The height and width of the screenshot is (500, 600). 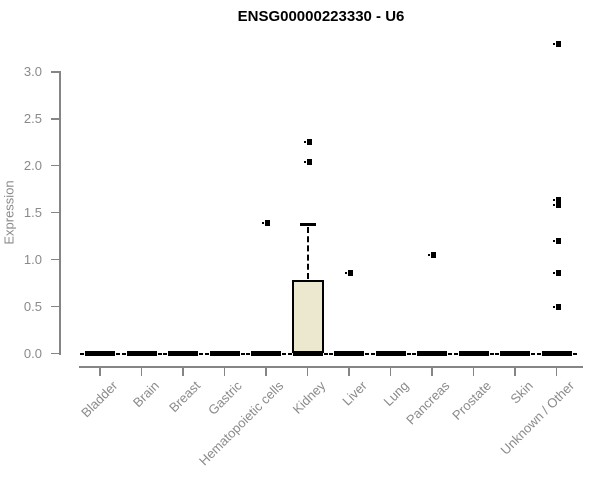 I want to click on x-tick-label: Gastric, so click(x=225, y=398).